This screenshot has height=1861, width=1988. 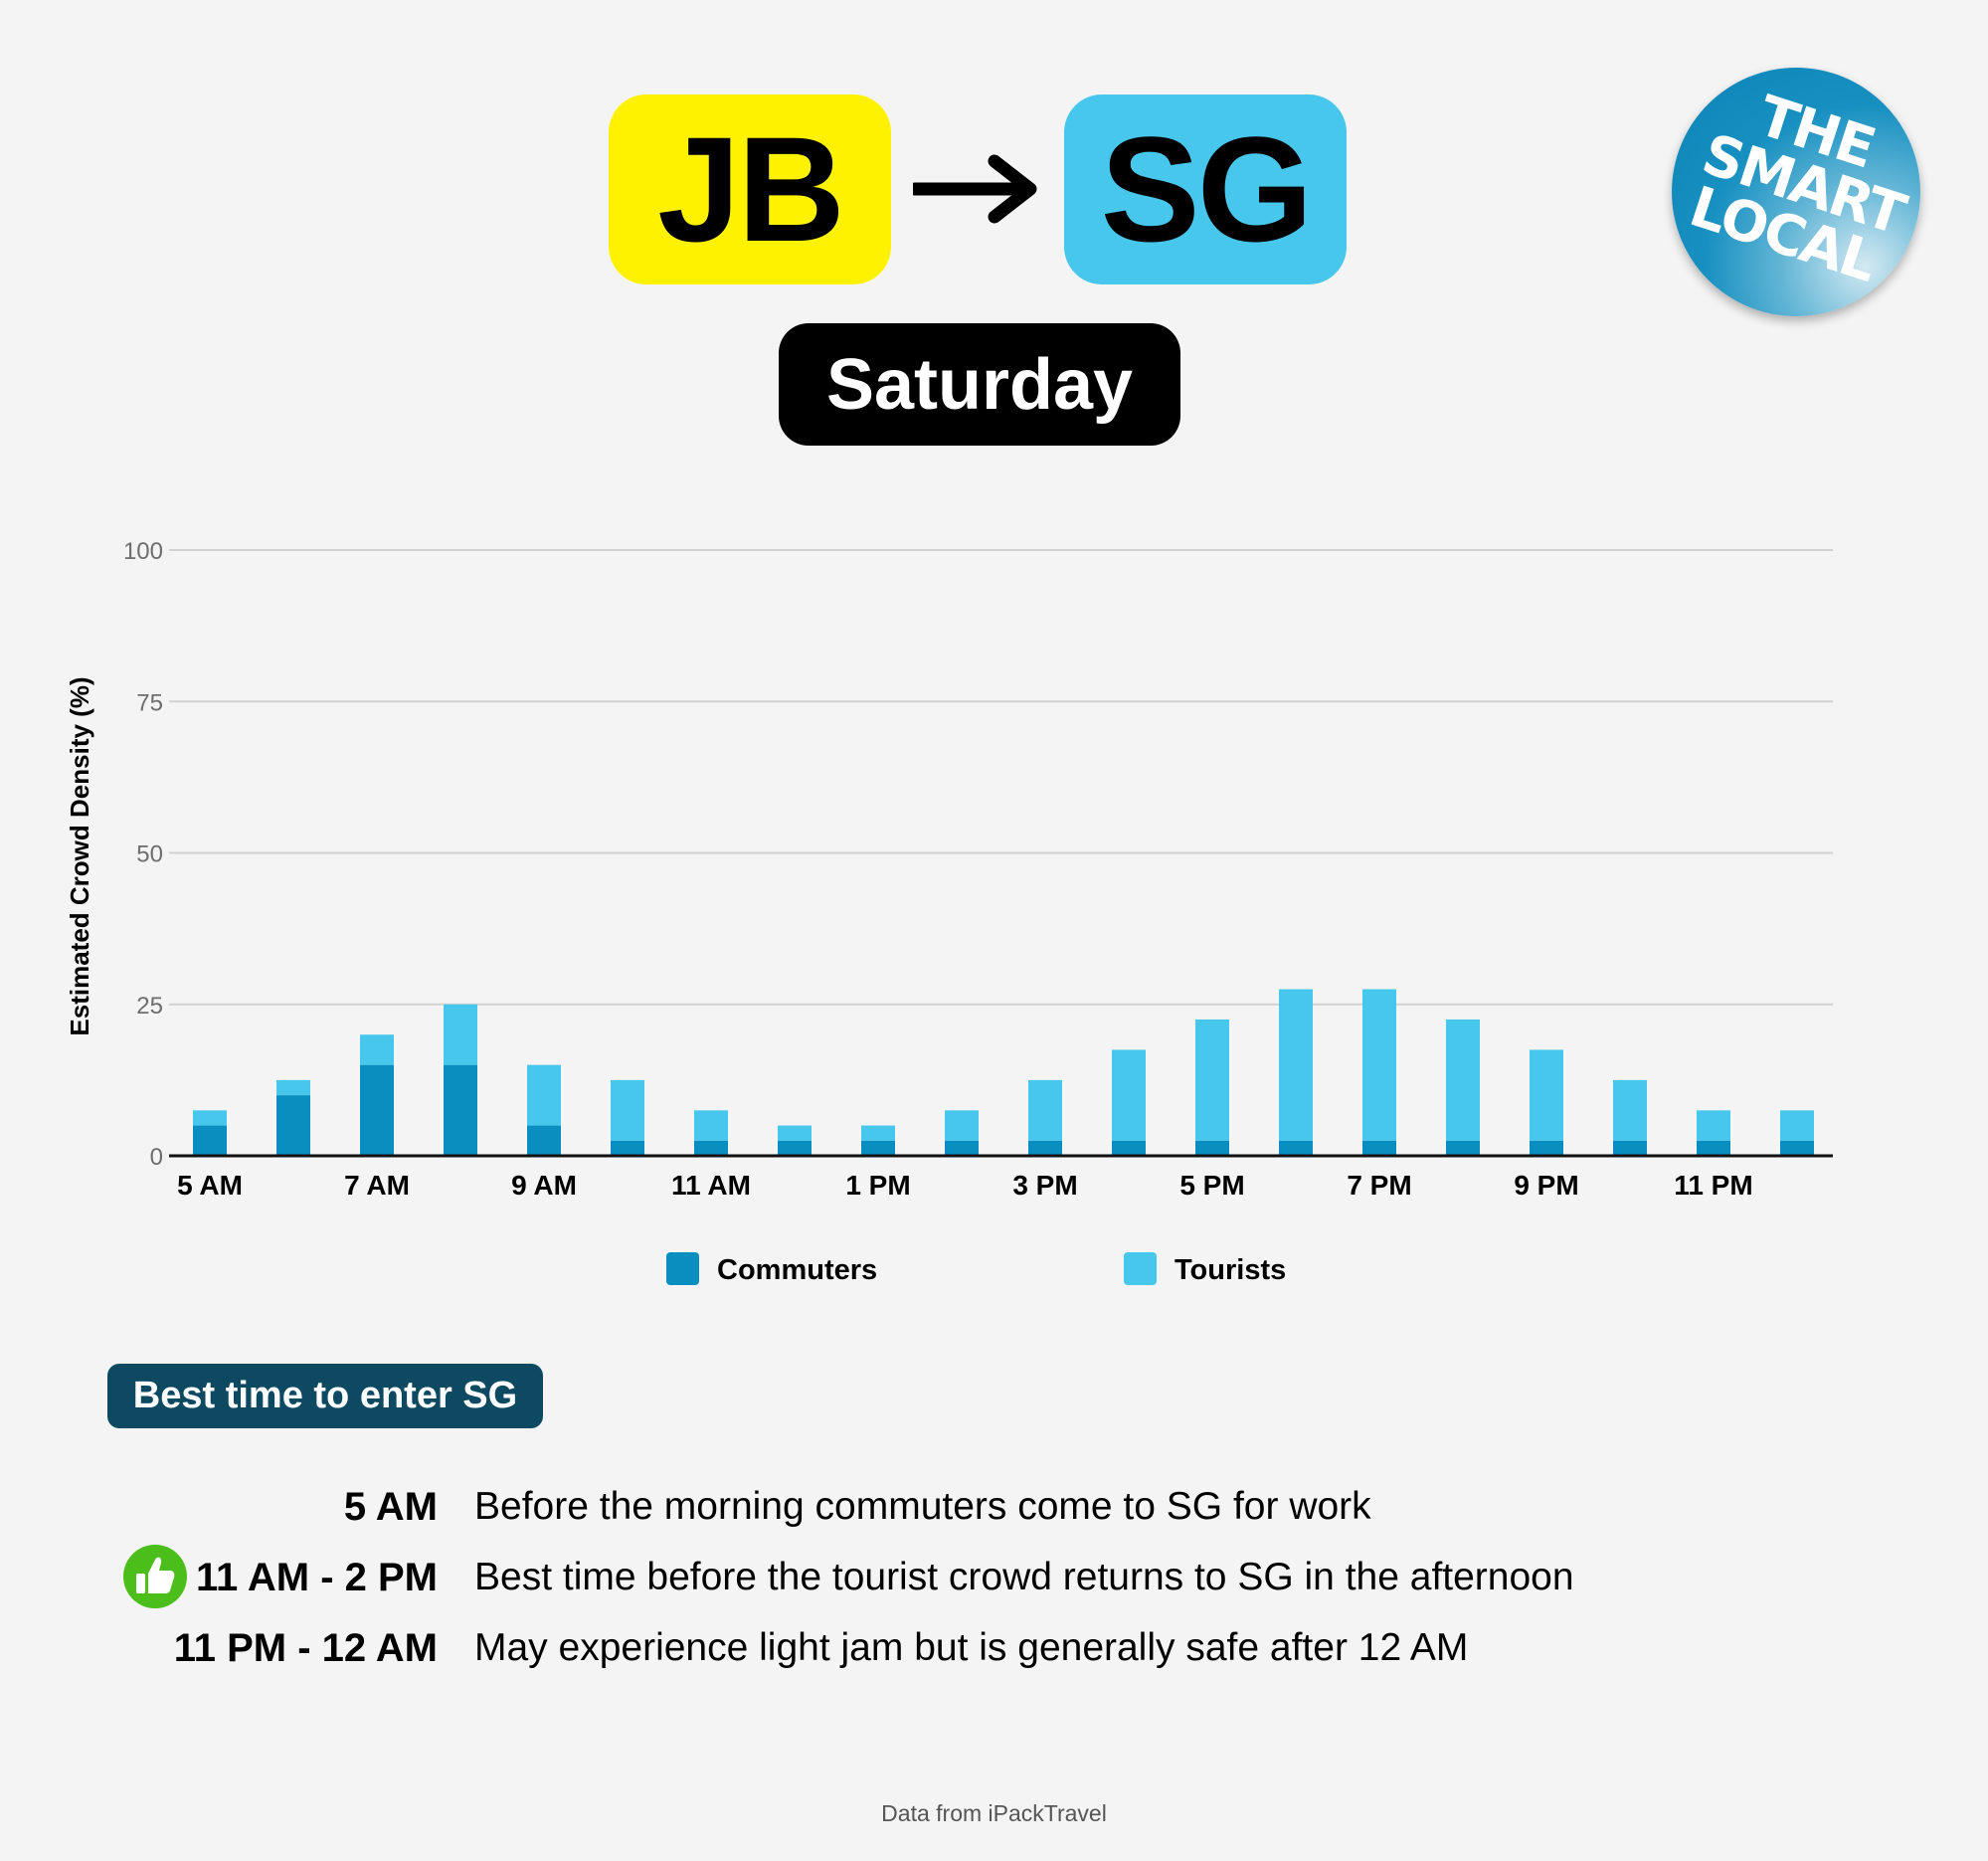 I want to click on legend-label: Commuters, so click(x=797, y=1270).